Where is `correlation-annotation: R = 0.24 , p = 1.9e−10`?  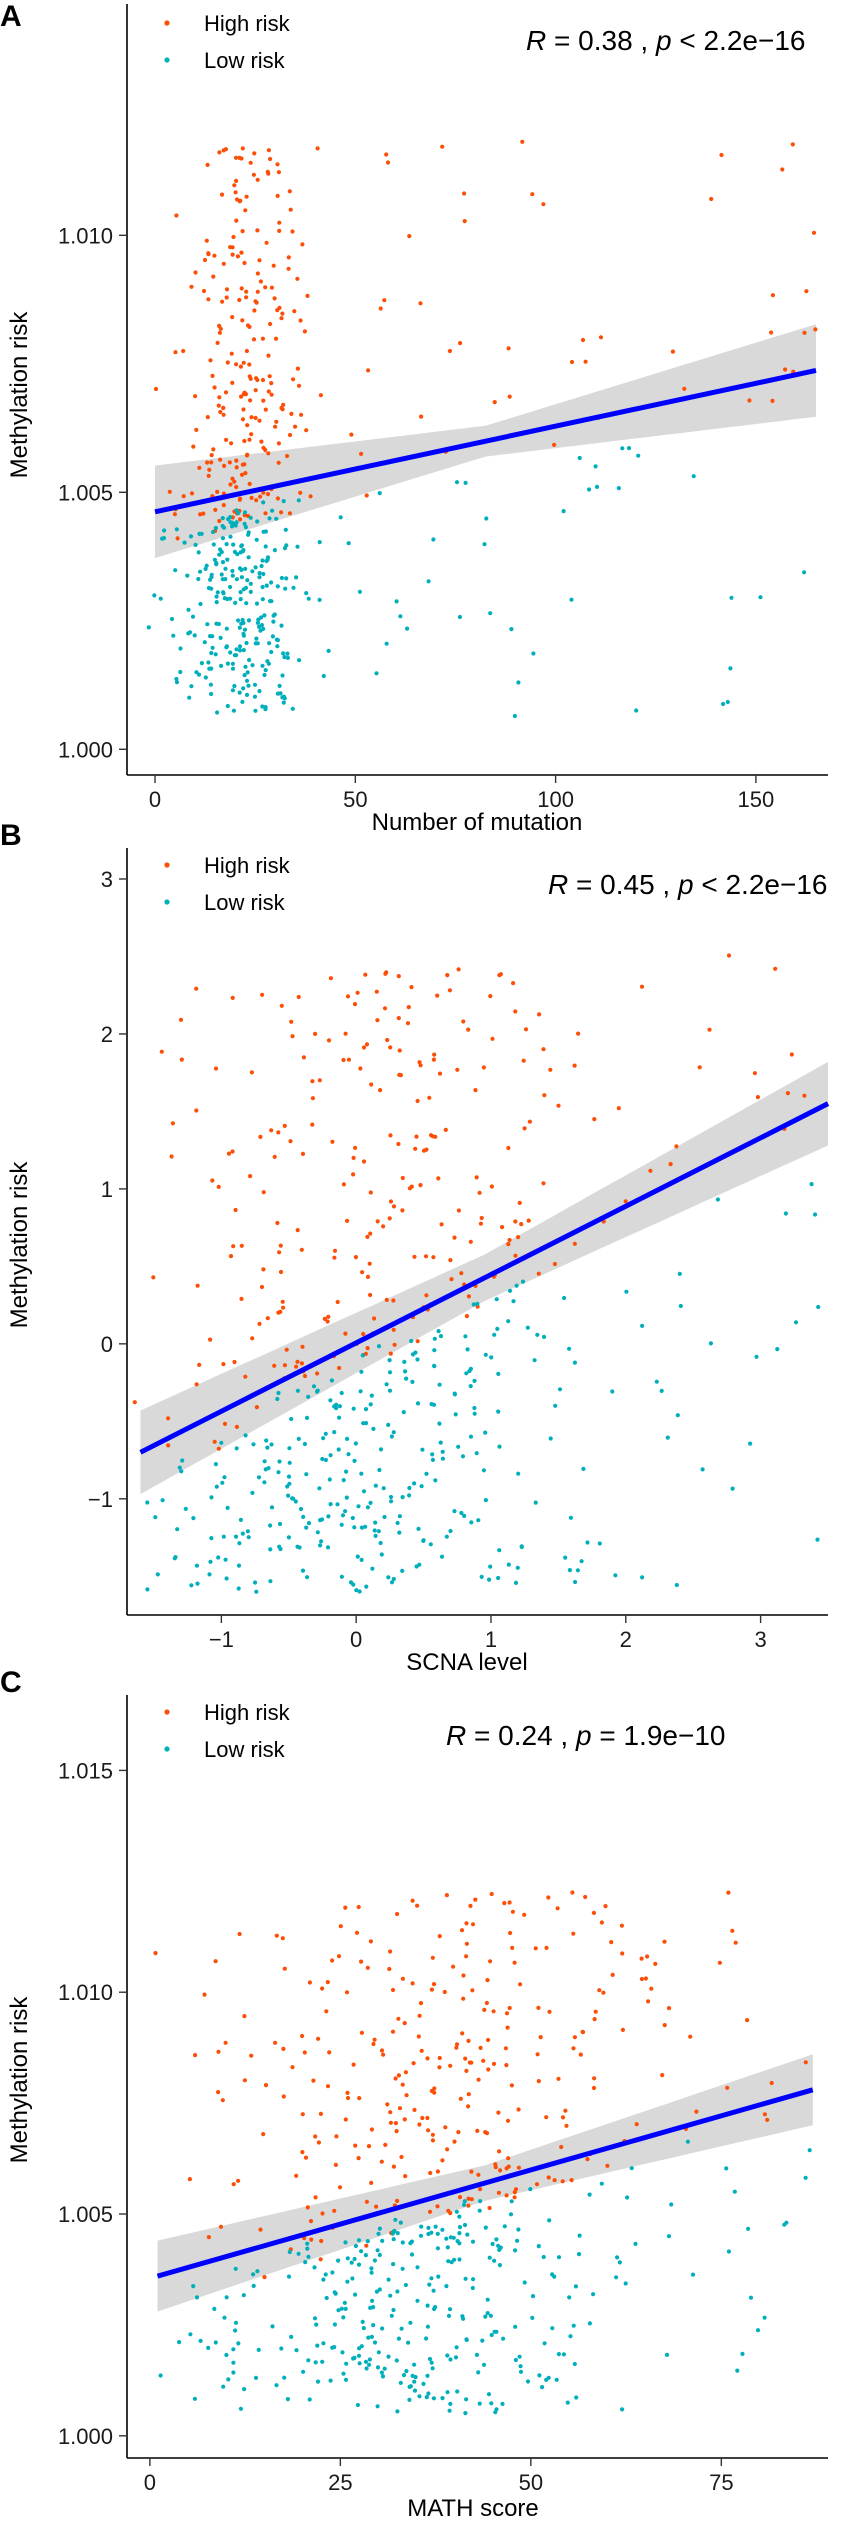 correlation-annotation: R = 0.24 , p = 1.9e−10 is located at coordinates (585, 1735).